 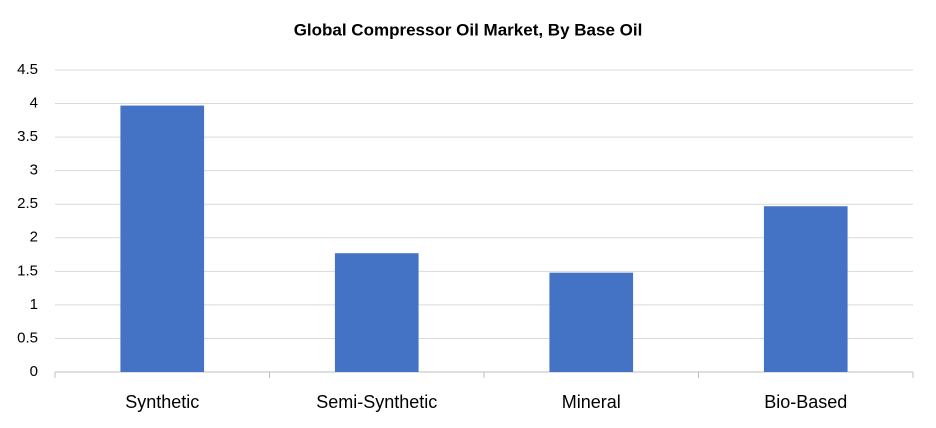 I want to click on y-tick-label: 4.5, so click(x=27, y=69).